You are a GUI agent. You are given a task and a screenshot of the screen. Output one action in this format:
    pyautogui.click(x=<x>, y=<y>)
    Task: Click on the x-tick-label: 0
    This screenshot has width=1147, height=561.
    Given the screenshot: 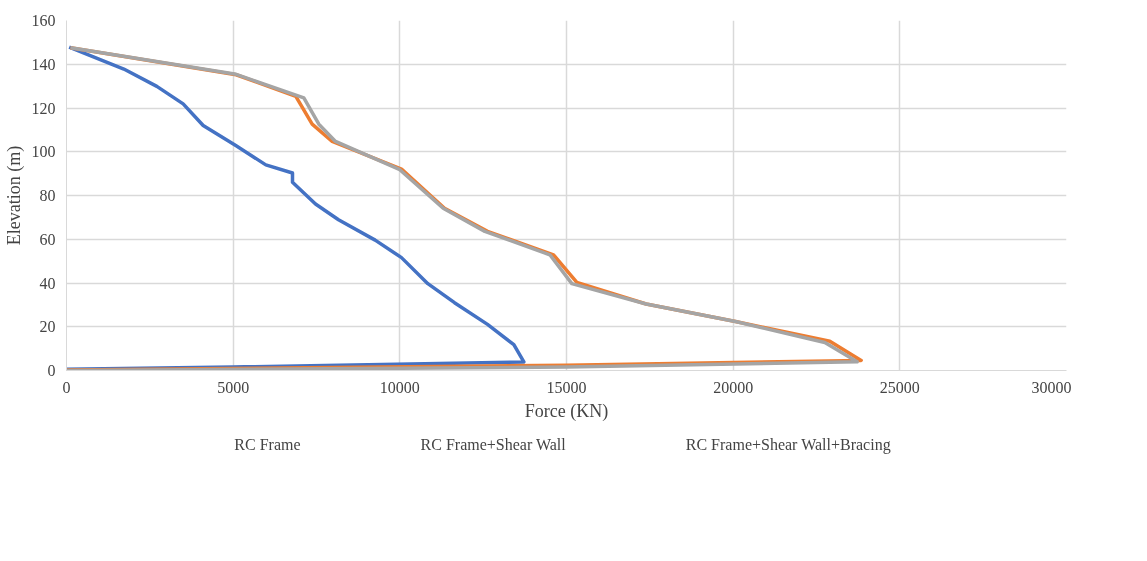 What is the action you would take?
    pyautogui.click(x=66, y=387)
    